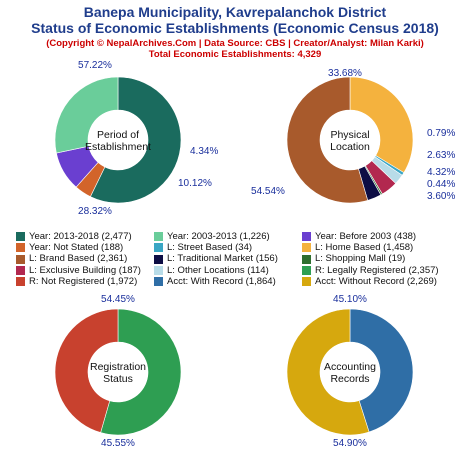  I want to click on legend-item: R: Not Registered (1,972), so click(85, 281).